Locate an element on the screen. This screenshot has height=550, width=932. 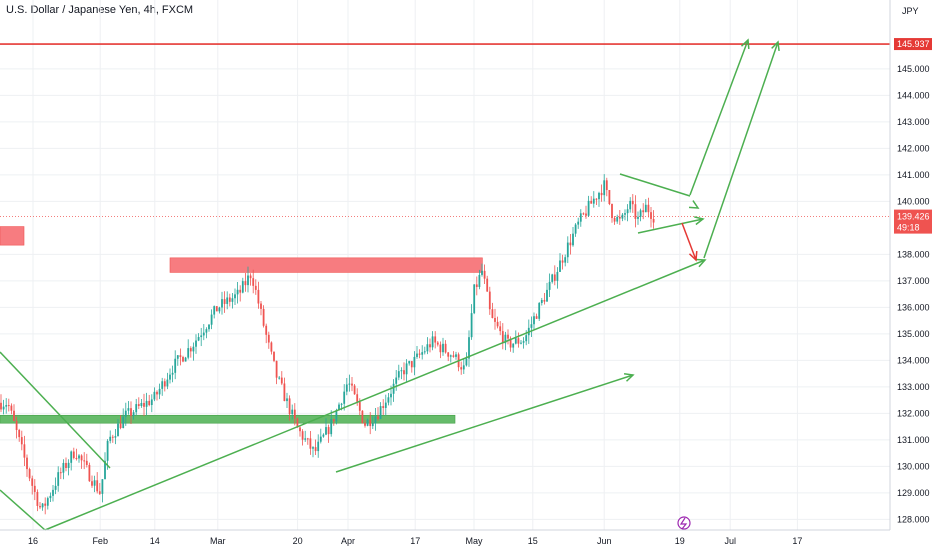
x-tick-label: Feb is located at coordinates (100, 541).